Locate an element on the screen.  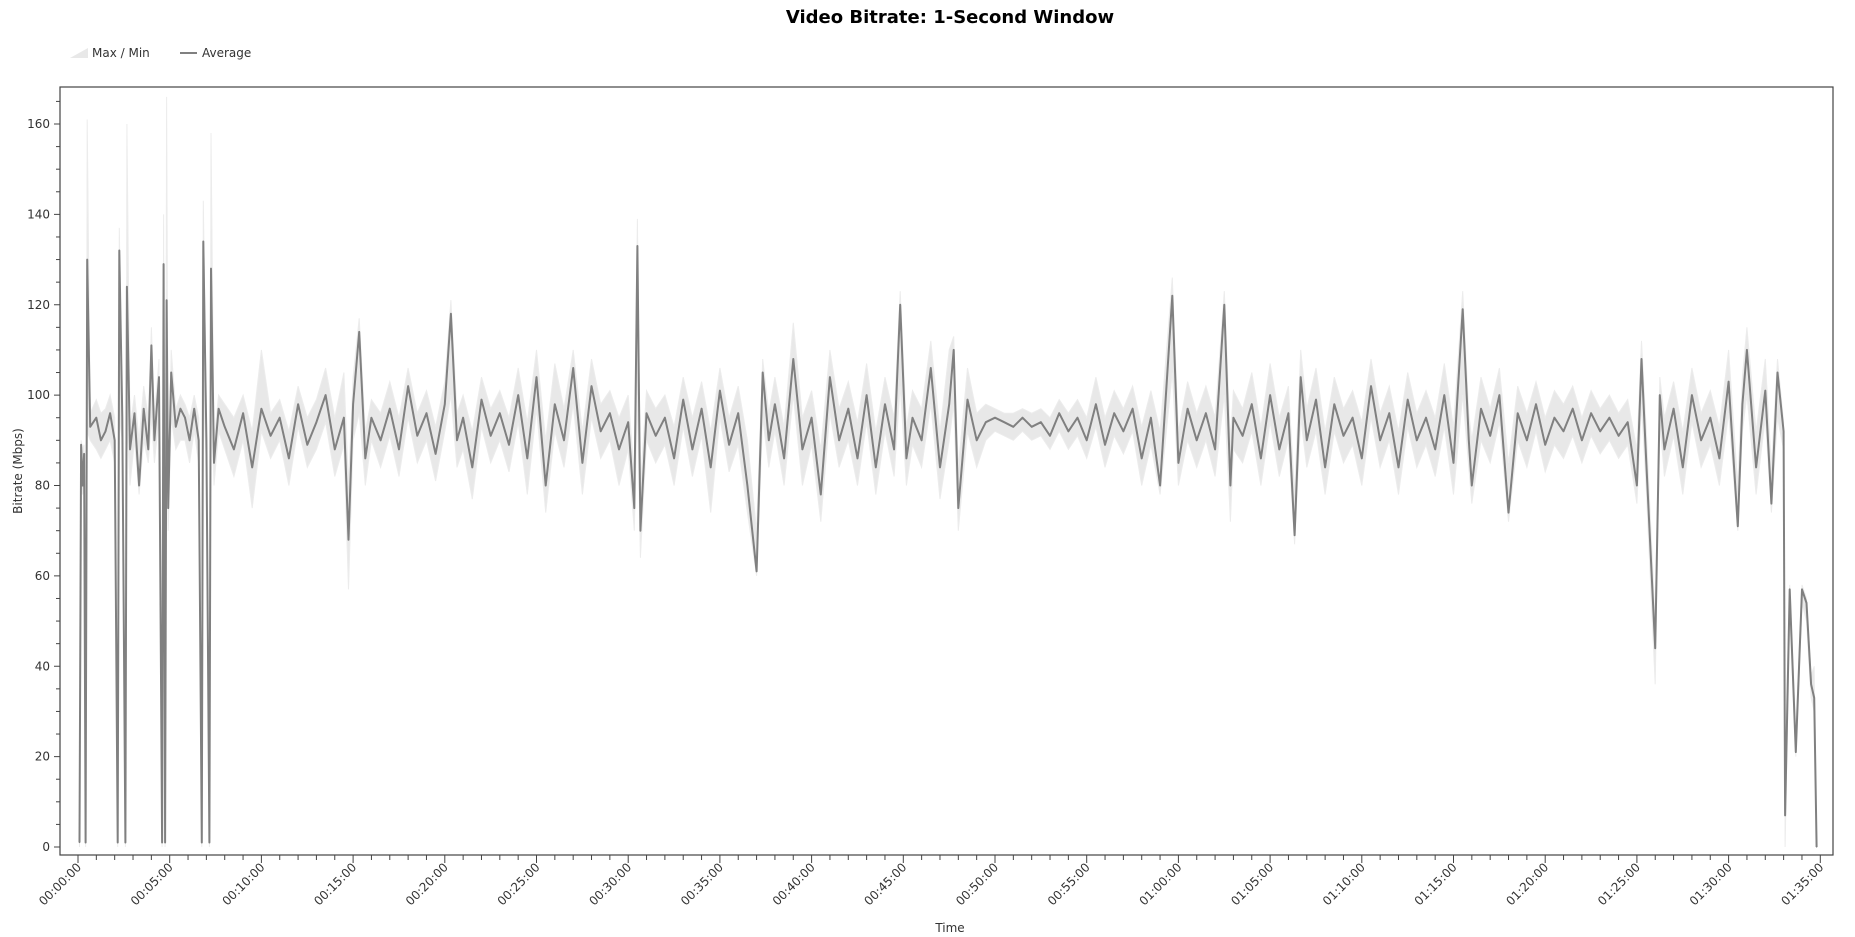
legend-label-max-min: Max / Min is located at coordinates (121, 53).